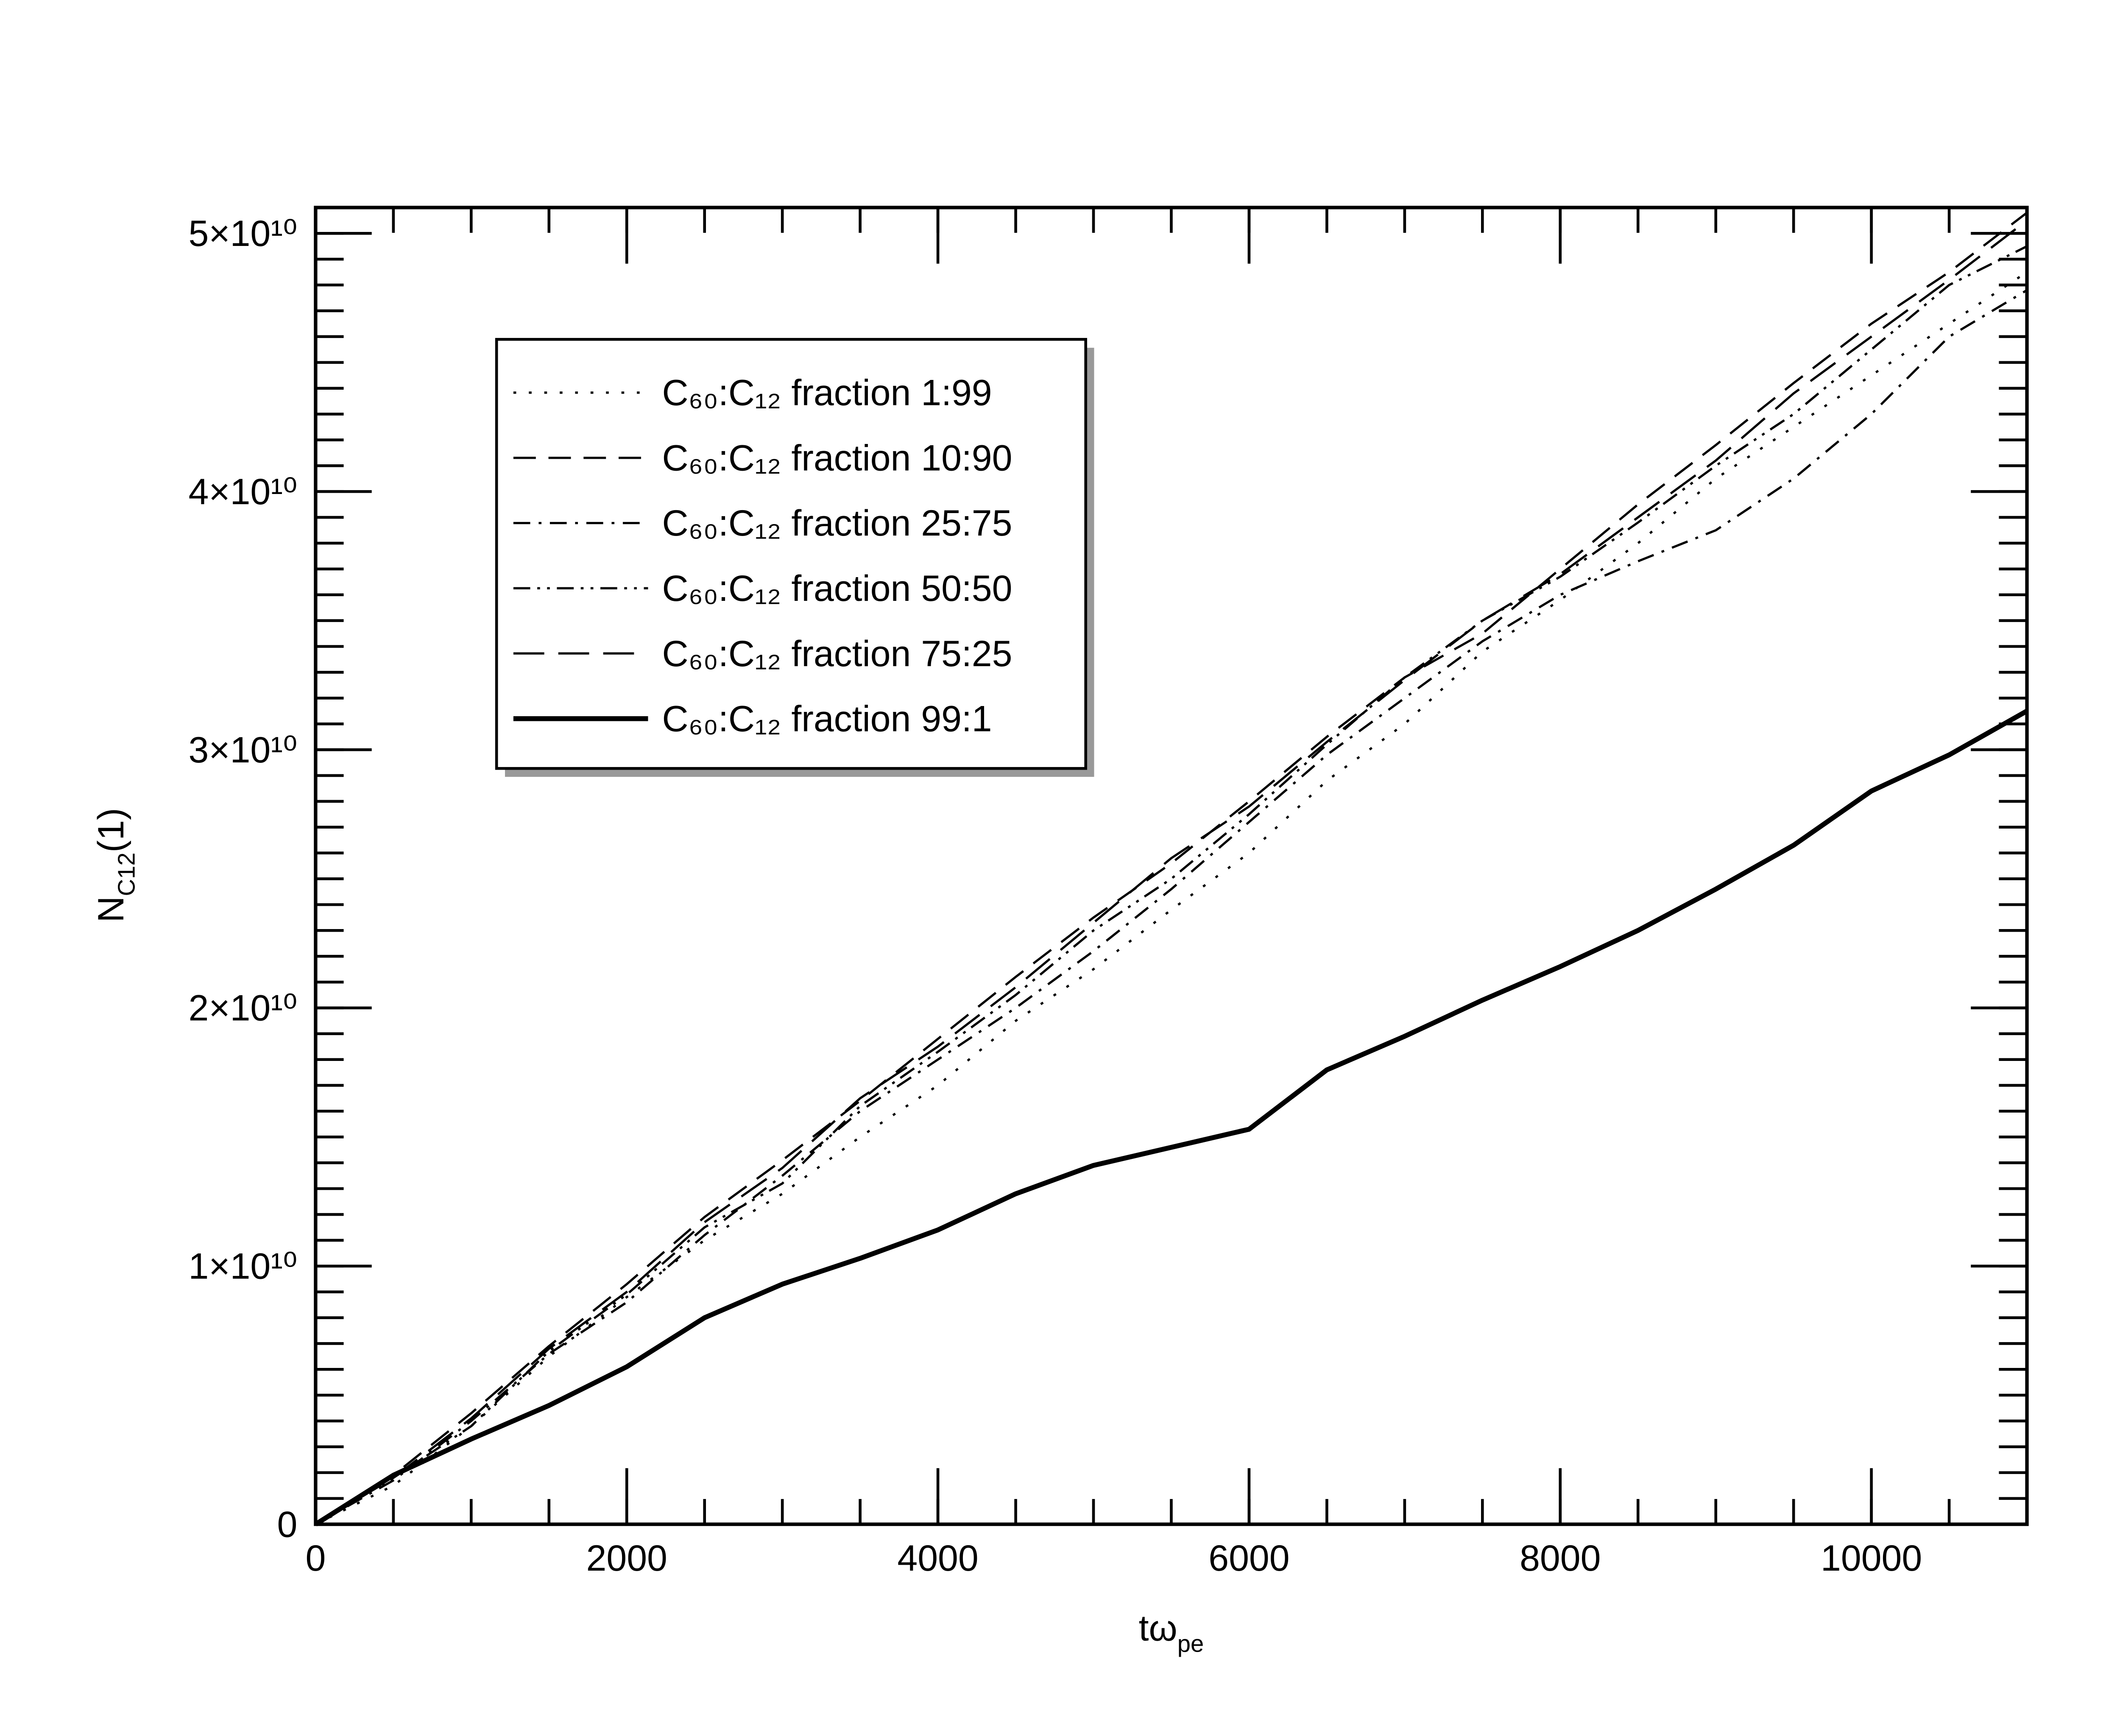 This screenshot has height=1736, width=2120. What do you see at coordinates (937, 1558) in the screenshot?
I see `x-tick-label: 4000` at bounding box center [937, 1558].